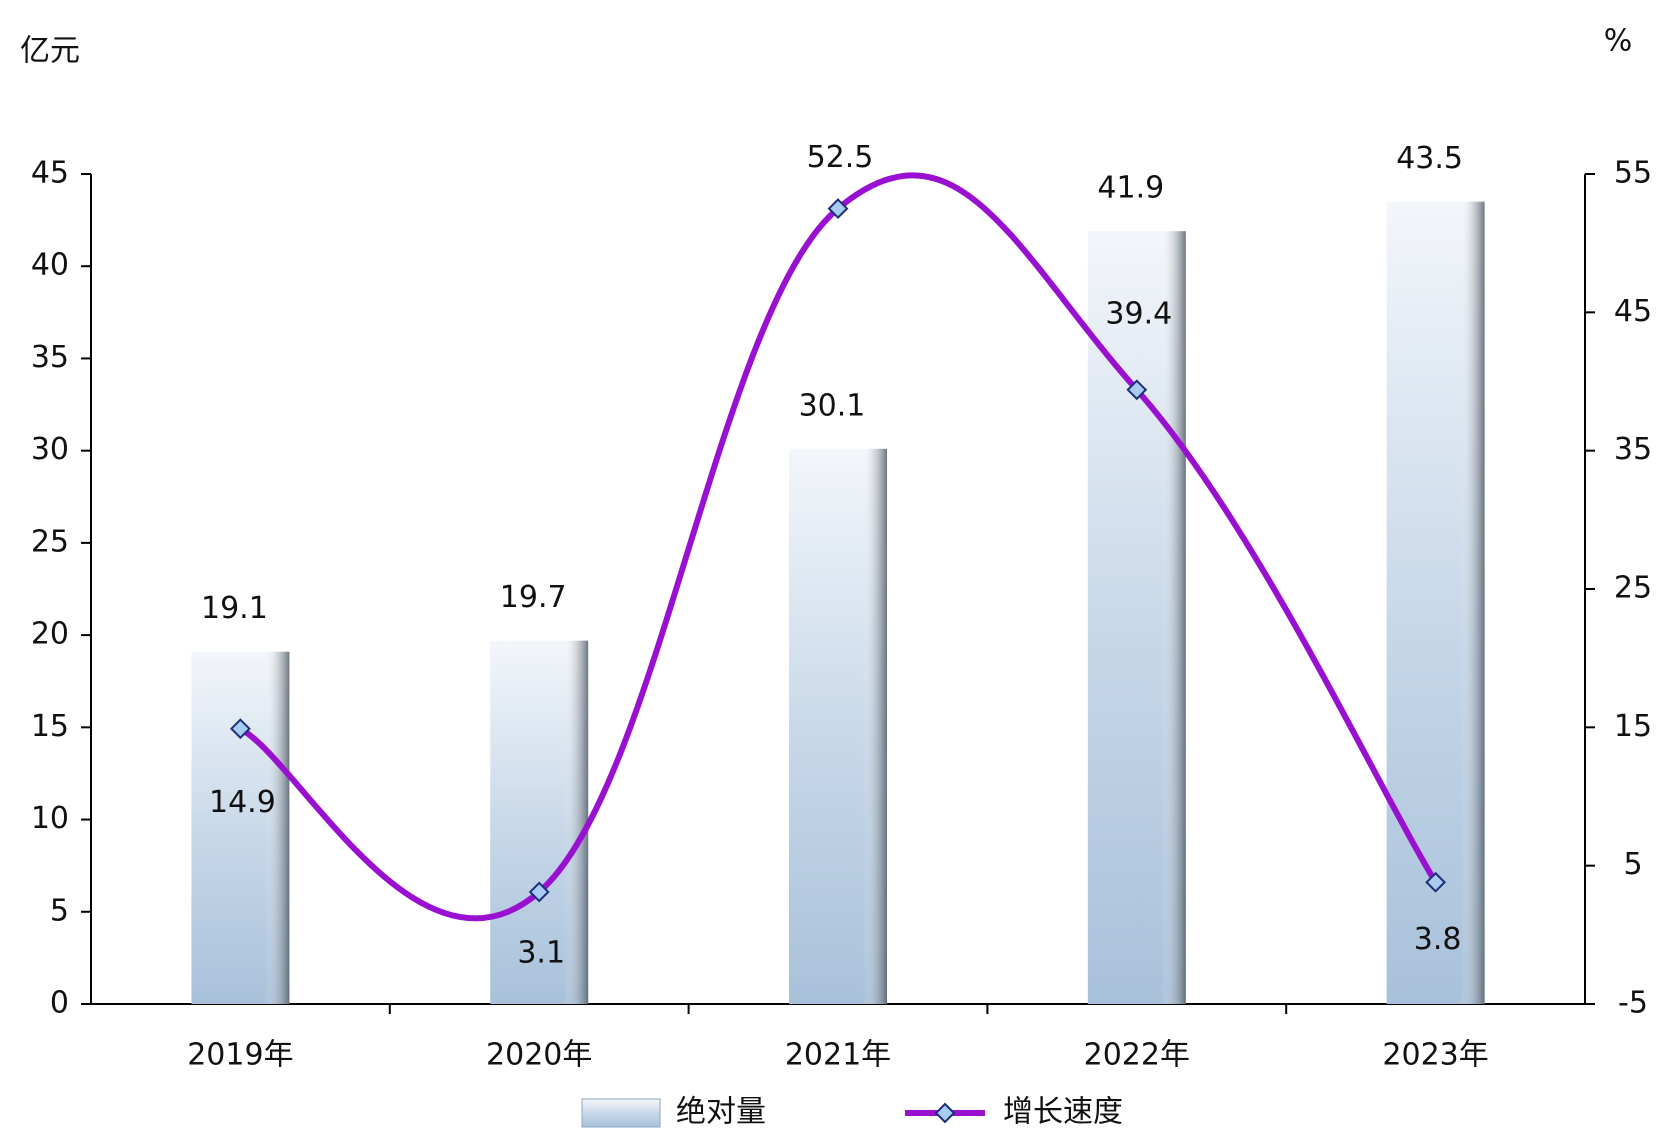 This screenshot has height=1141, width=1674. What do you see at coordinates (621, 1113) in the screenshot?
I see `legend-swatch` at bounding box center [621, 1113].